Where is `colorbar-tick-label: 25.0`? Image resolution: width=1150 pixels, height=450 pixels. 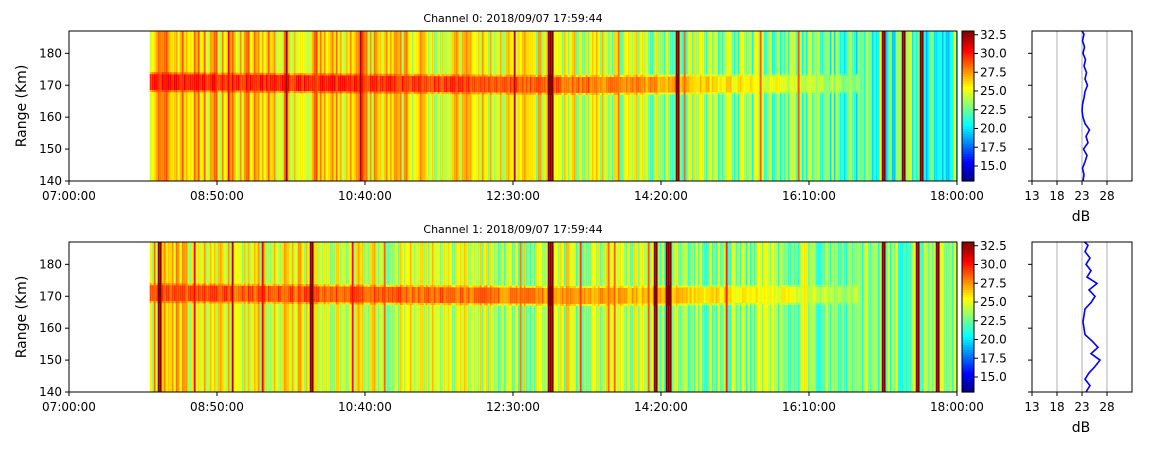
colorbar-tick-label: 25.0 is located at coordinates (993, 91).